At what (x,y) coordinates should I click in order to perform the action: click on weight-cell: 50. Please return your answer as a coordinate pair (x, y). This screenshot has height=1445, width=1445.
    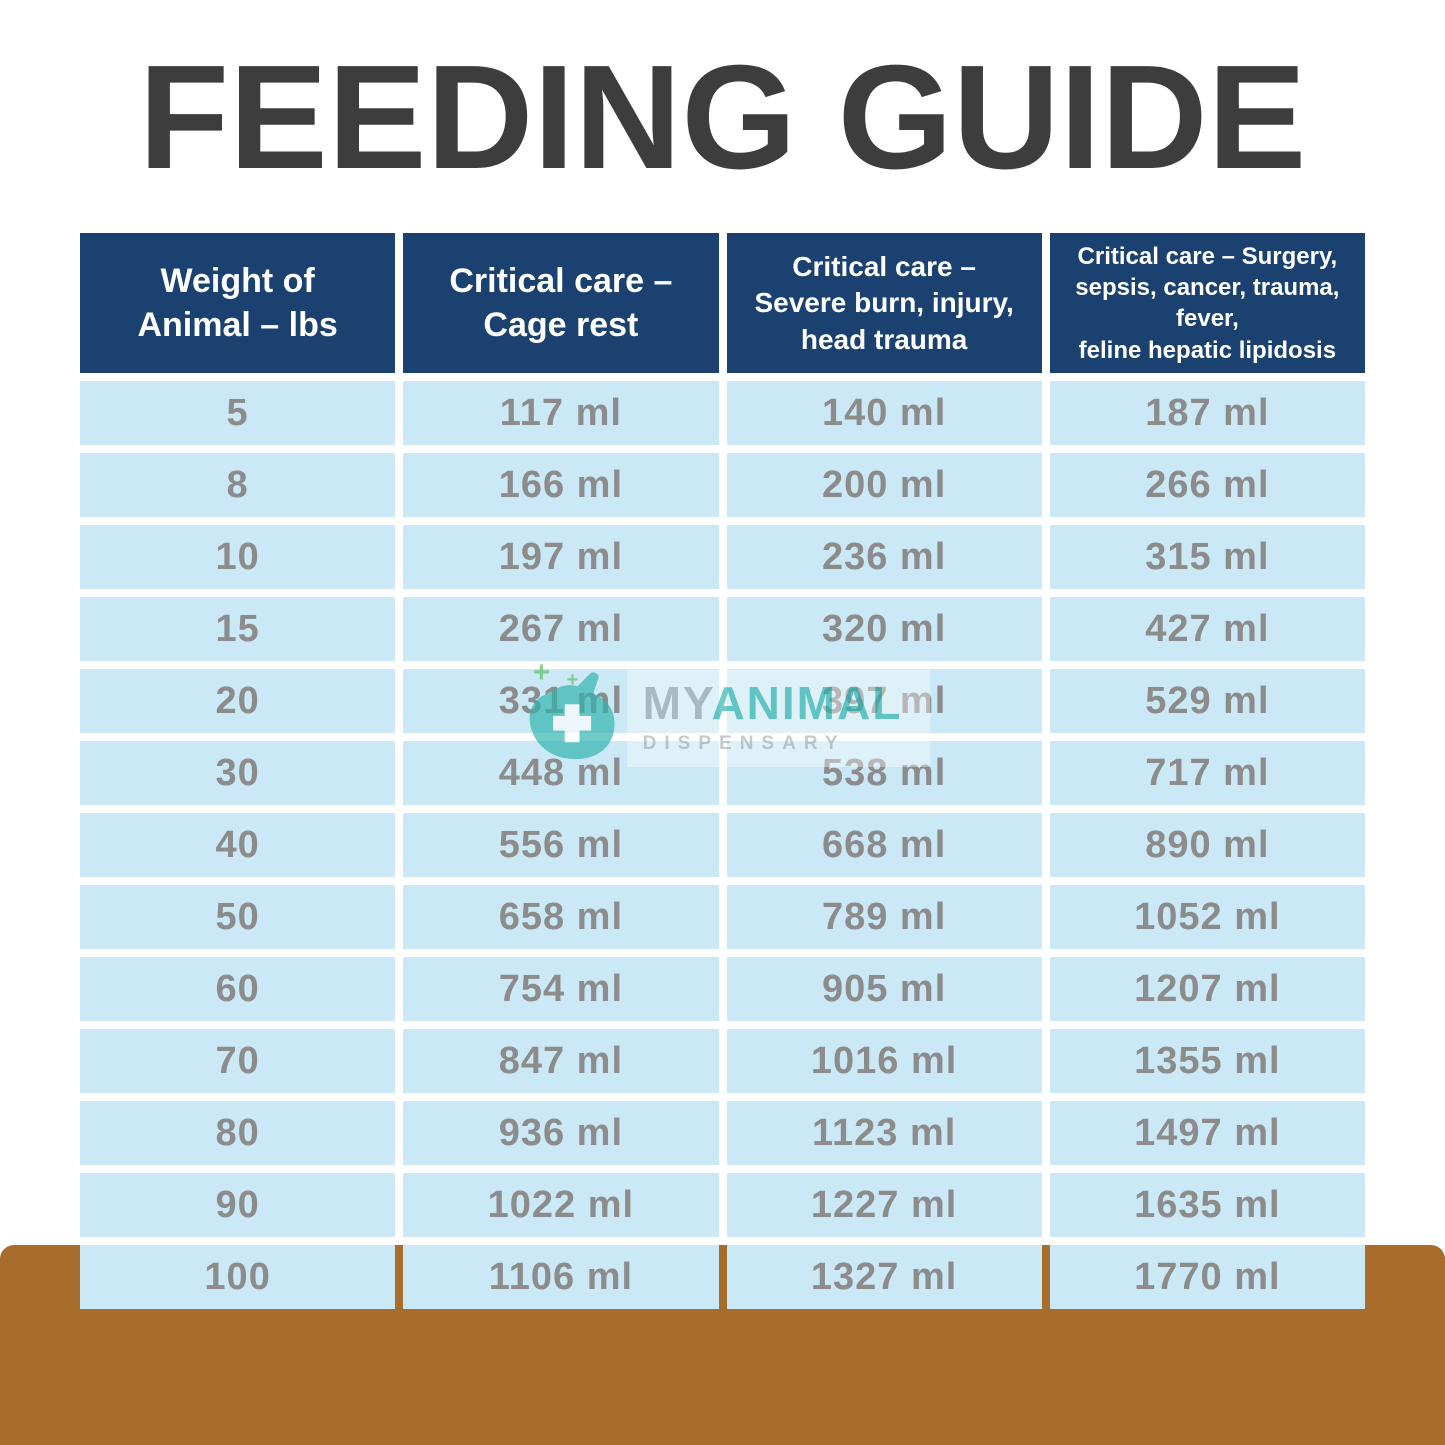
    Looking at the image, I should click on (238, 917).